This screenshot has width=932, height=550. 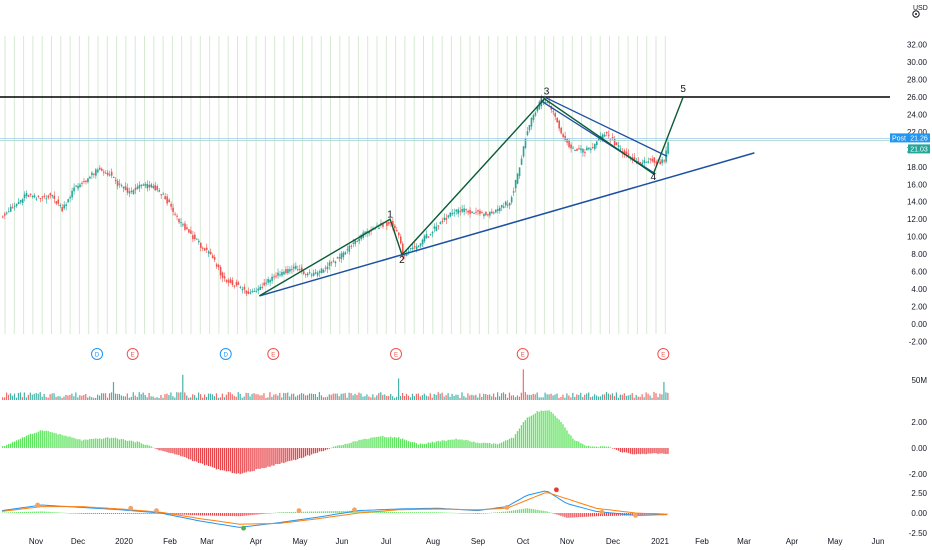 I want to click on time-tick-label: 2021, so click(x=660, y=541).